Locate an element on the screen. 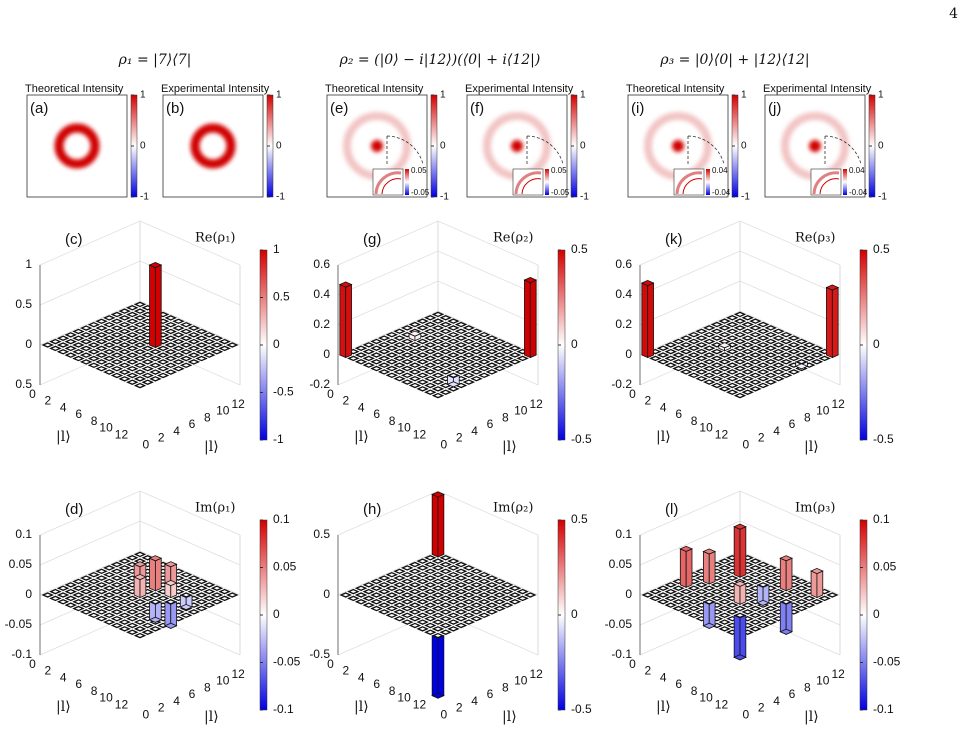  row-tick-label: 8 is located at coordinates (392, 691).